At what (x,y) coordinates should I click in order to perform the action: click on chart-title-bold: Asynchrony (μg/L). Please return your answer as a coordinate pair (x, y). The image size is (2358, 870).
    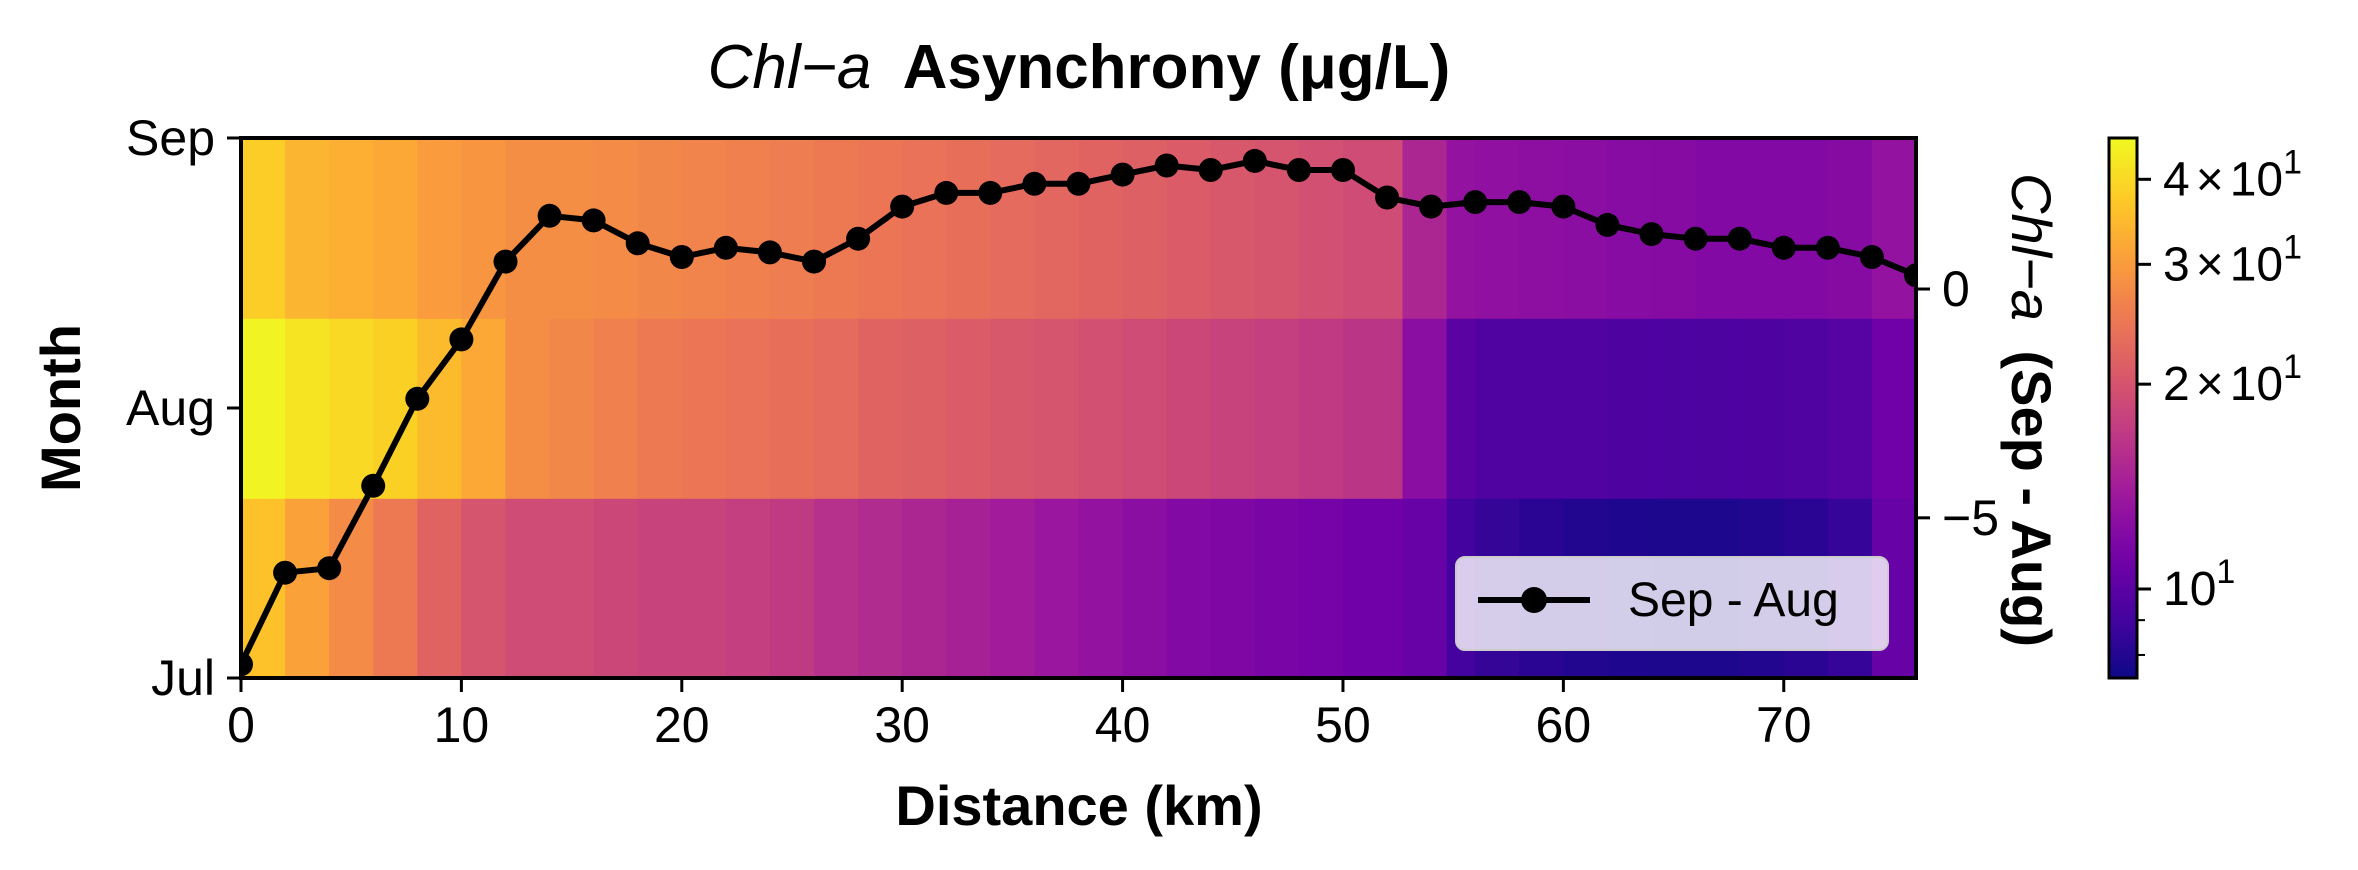
    Looking at the image, I should click on (1177, 67).